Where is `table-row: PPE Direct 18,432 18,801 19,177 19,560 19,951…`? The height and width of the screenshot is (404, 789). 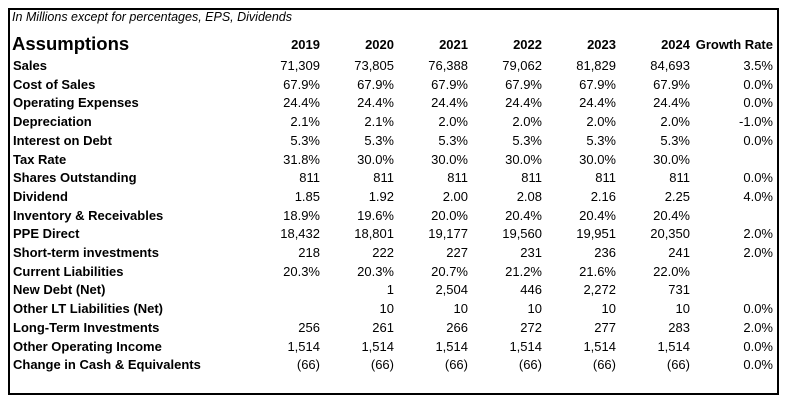
table-row: PPE Direct 18,432 18,801 19,177 19,560 19,951… is located at coordinates (394, 235).